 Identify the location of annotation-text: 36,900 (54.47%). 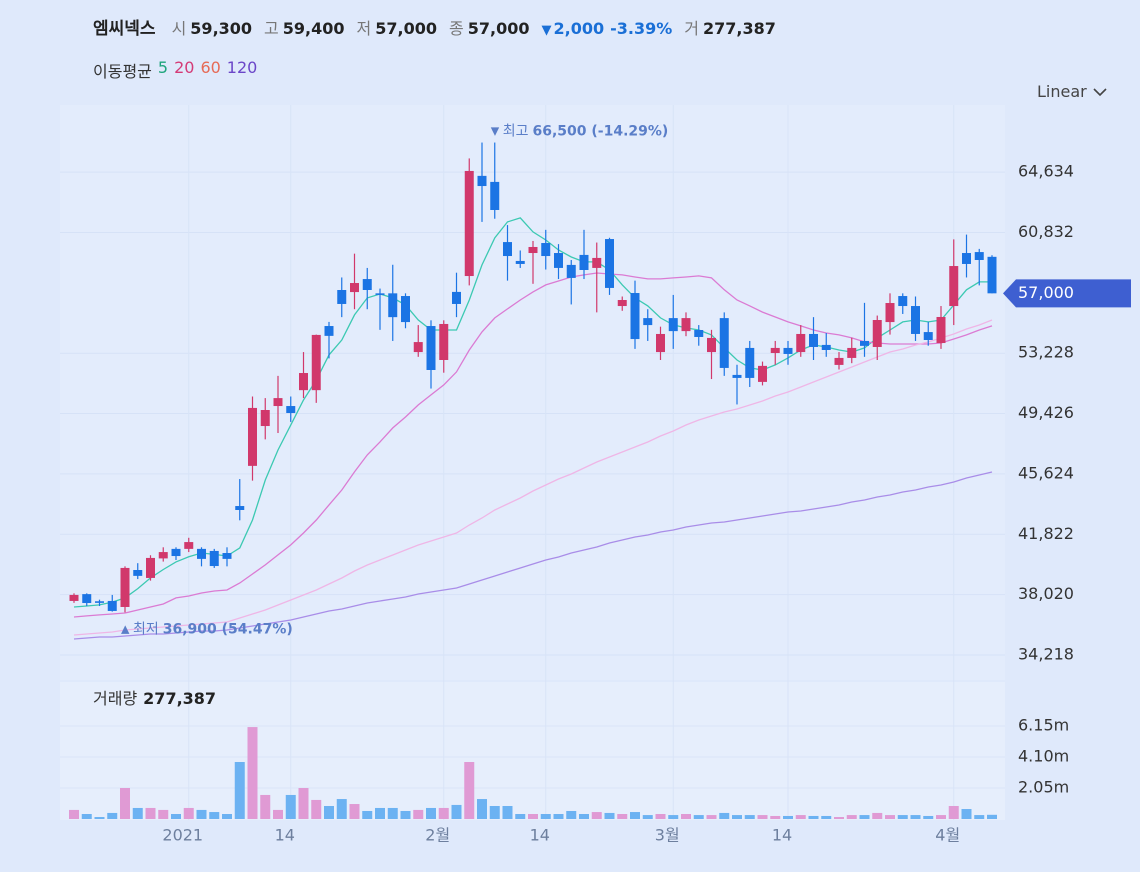
(228, 629).